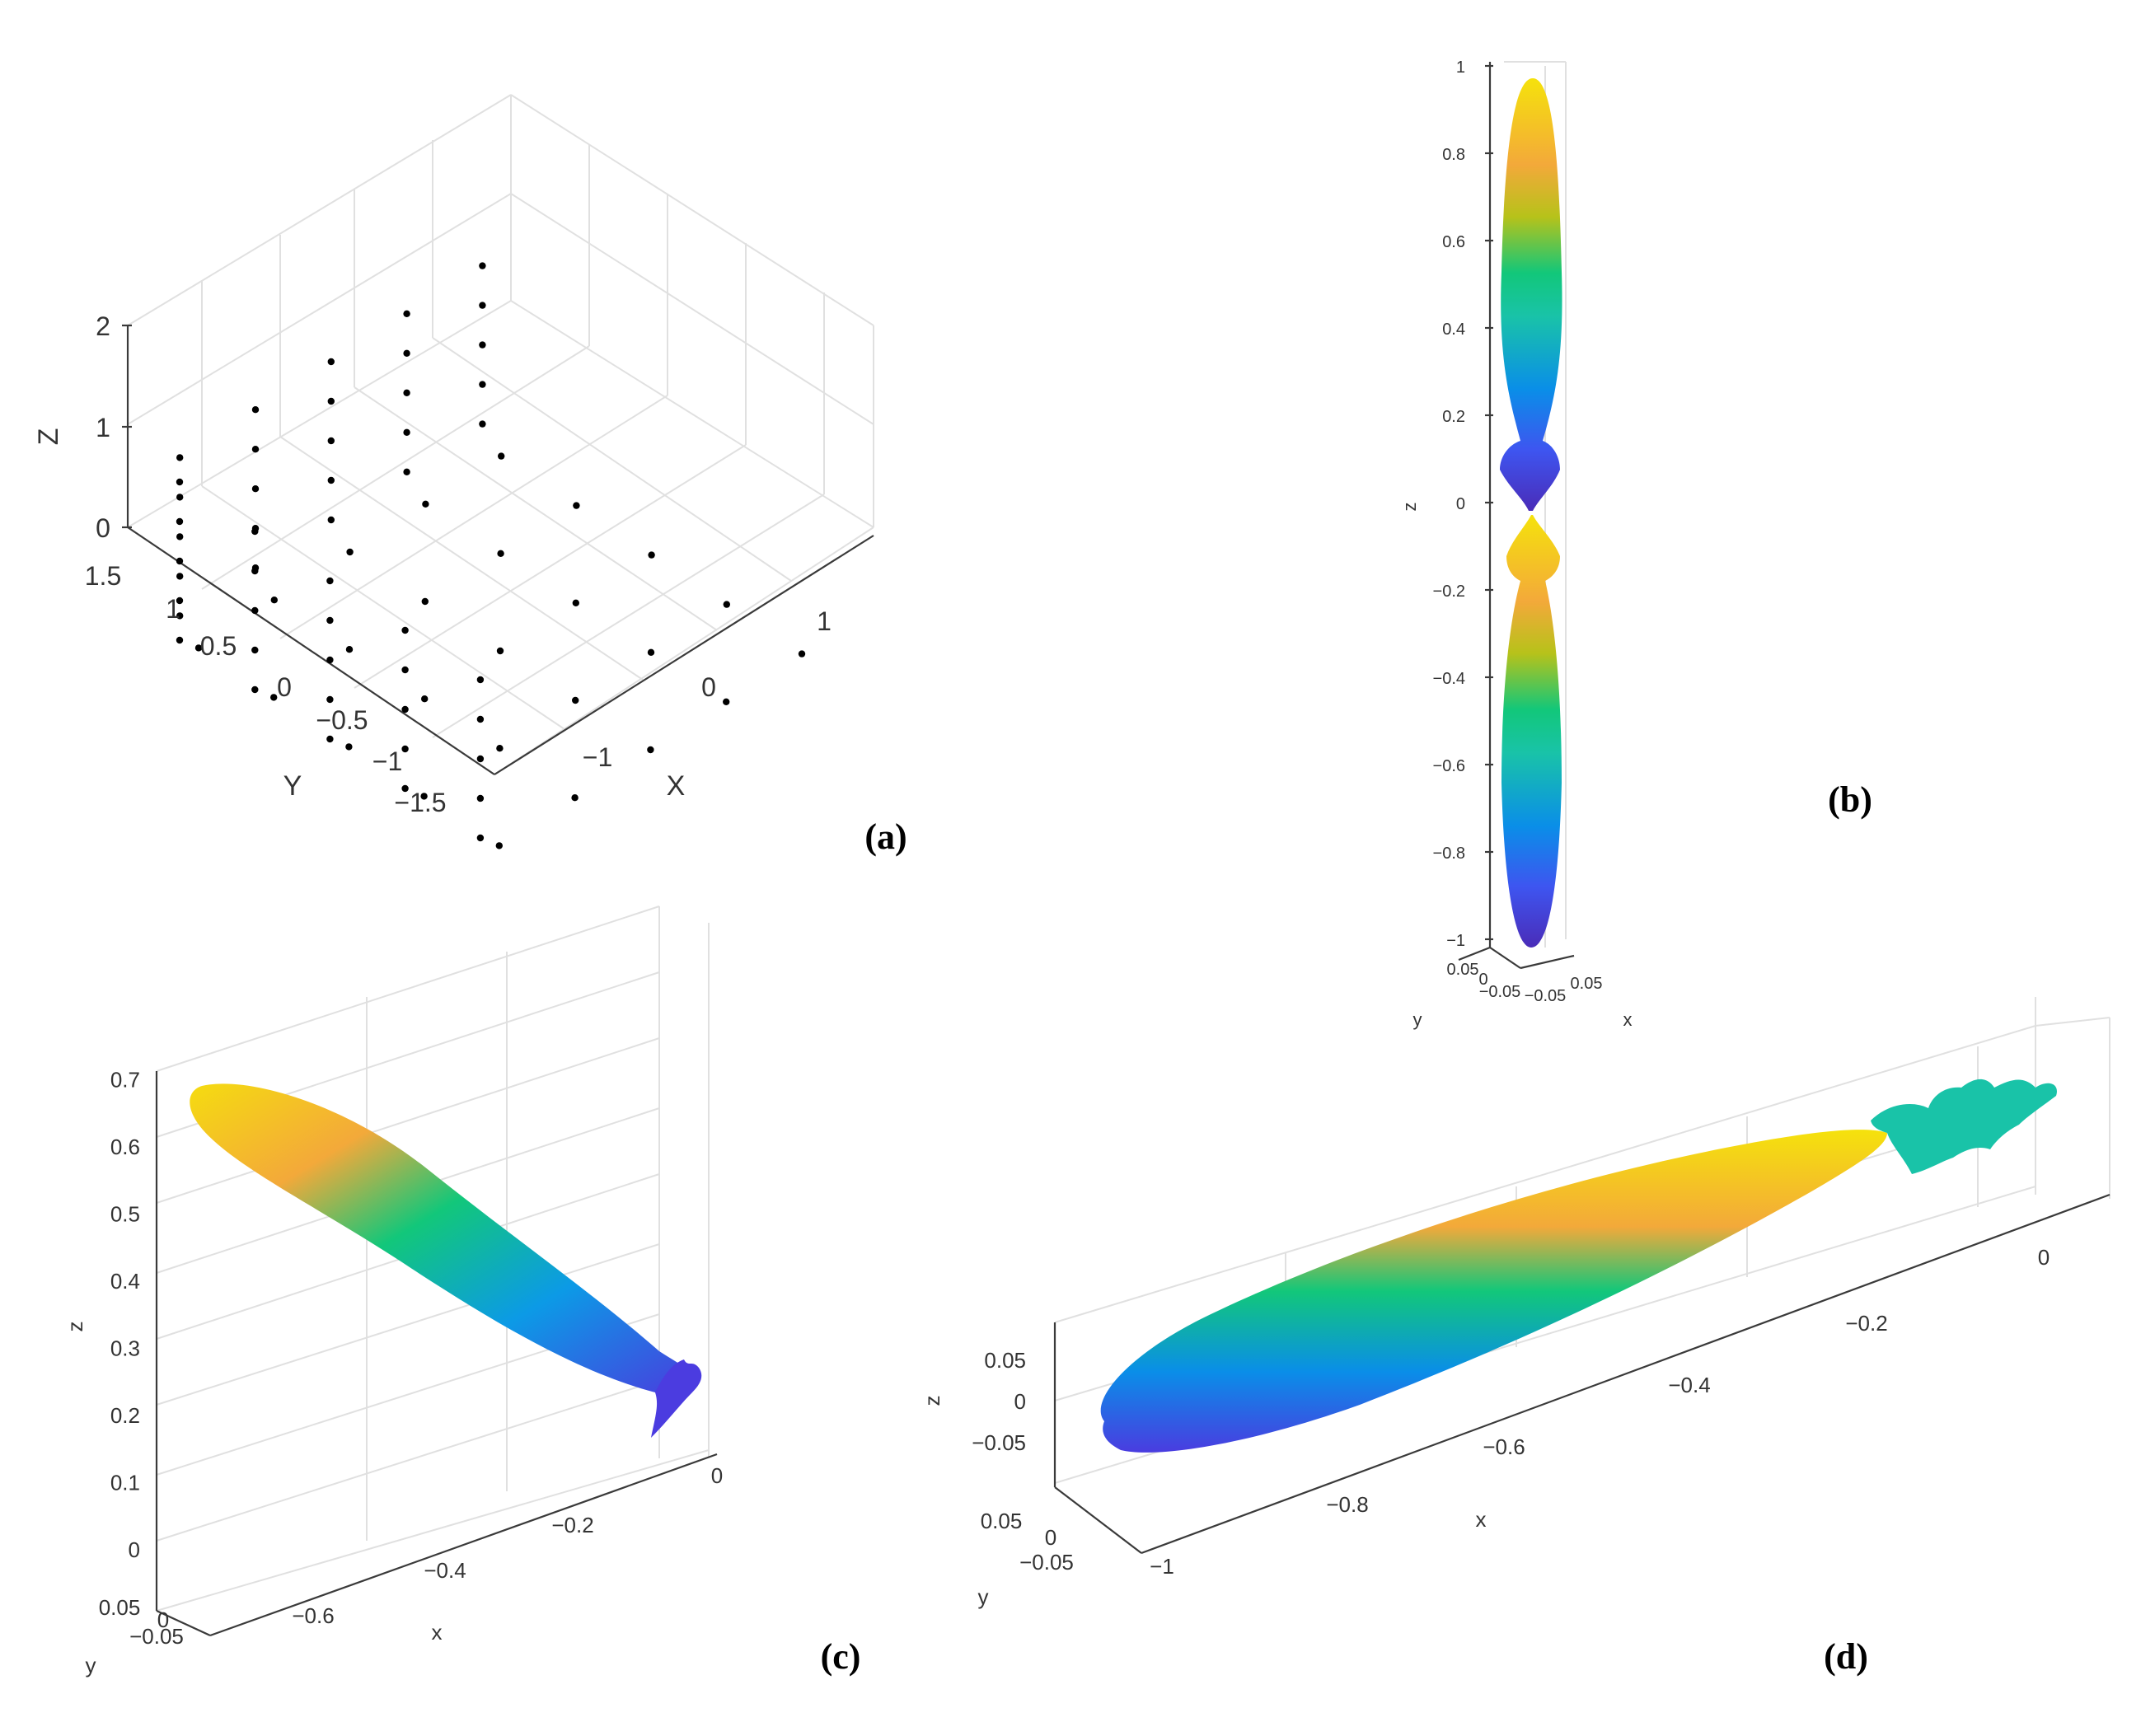 This screenshot has width=2155, height=1736. What do you see at coordinates (445, 1570) in the screenshot?
I see `panel-c-xtick: −0.4` at bounding box center [445, 1570].